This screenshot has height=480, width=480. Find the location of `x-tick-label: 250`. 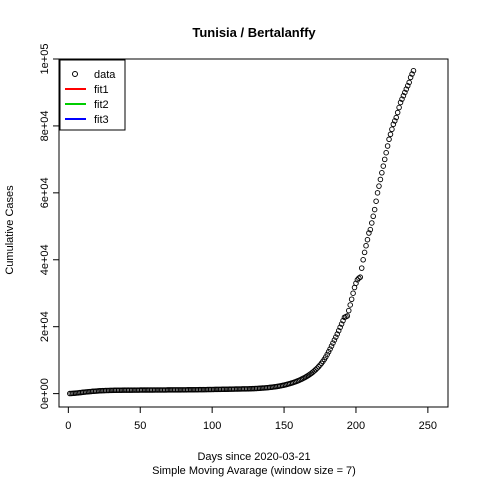

x-tick-label: 250 is located at coordinates (428, 426).